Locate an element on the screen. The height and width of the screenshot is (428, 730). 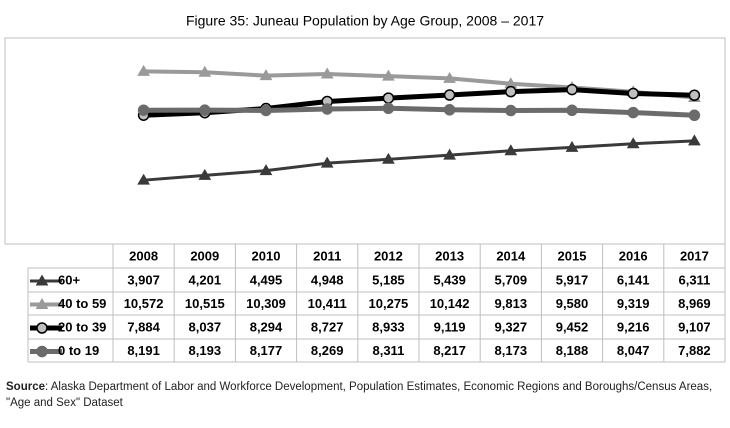
table-value: 8,188 is located at coordinates (572, 350).